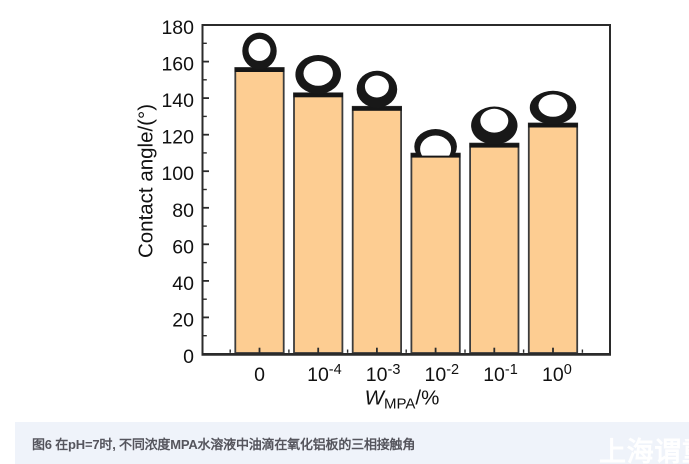 The image size is (689, 464). I want to click on svg-text: Contact angle/(°), so click(146, 181).